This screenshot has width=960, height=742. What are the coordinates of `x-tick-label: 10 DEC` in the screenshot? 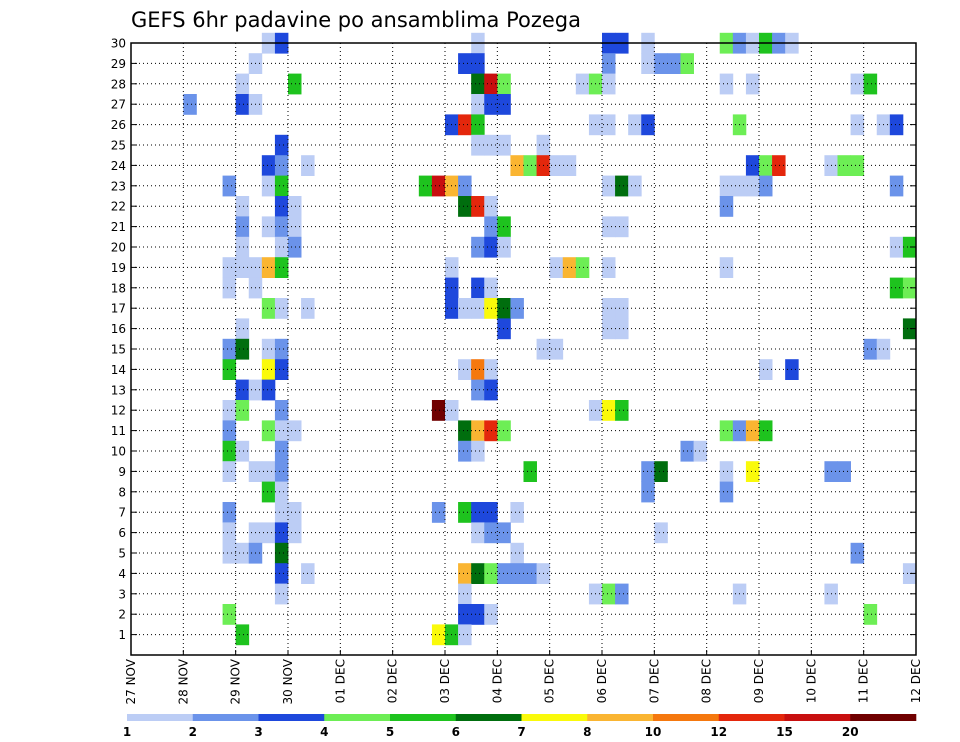 It's located at (811, 681).